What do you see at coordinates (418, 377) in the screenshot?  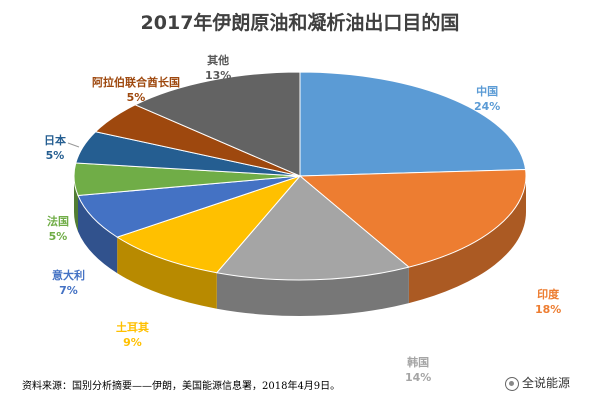 I see `data-label-value: 14%` at bounding box center [418, 377].